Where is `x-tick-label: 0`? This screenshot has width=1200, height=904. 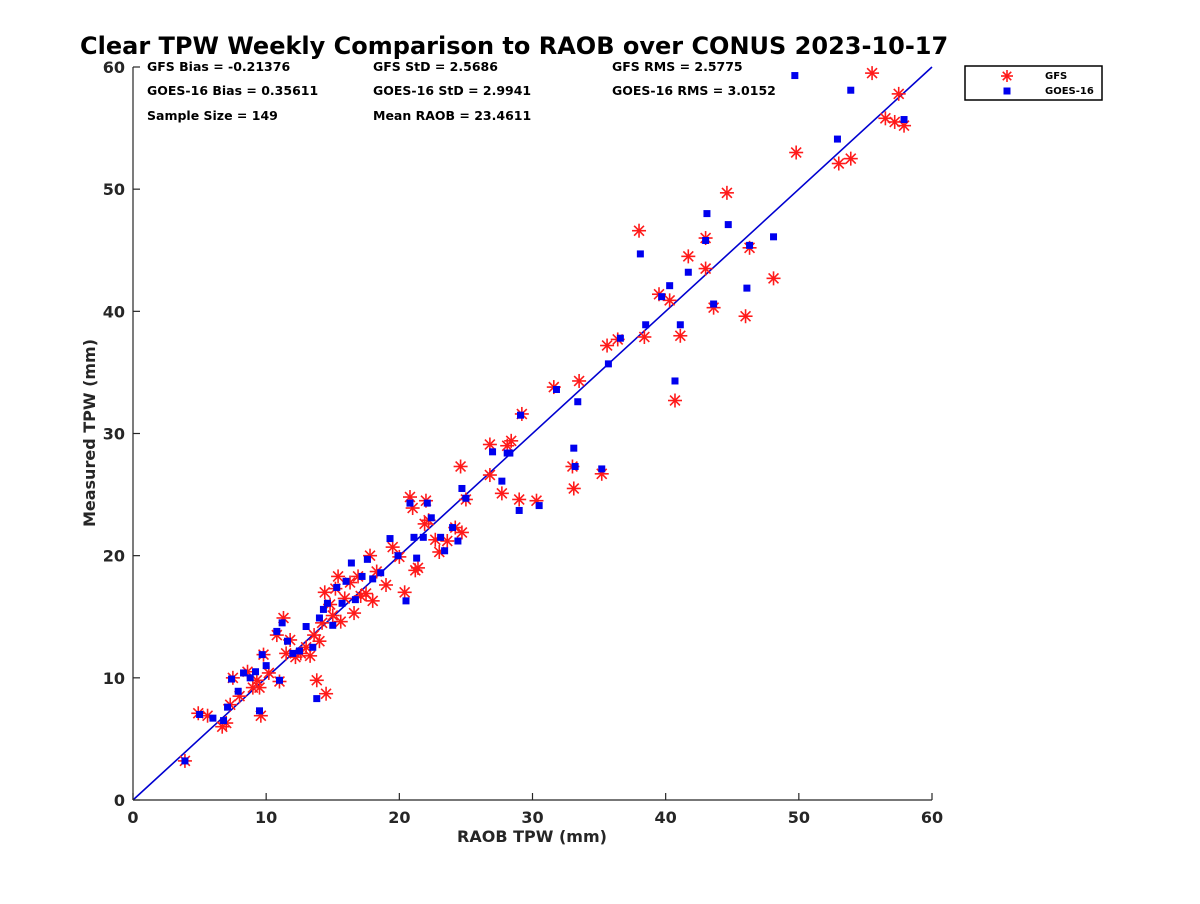 x-tick-label: 0 is located at coordinates (132, 817).